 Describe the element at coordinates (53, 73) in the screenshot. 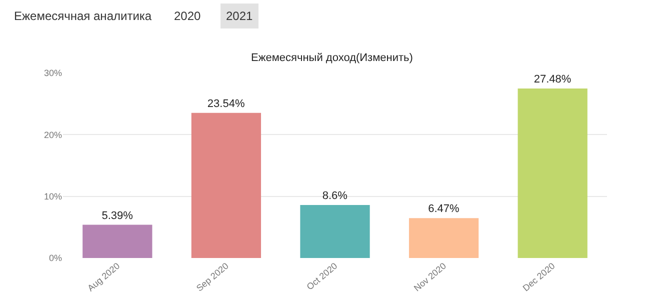

I see `y-tick-label: 30%` at that location.